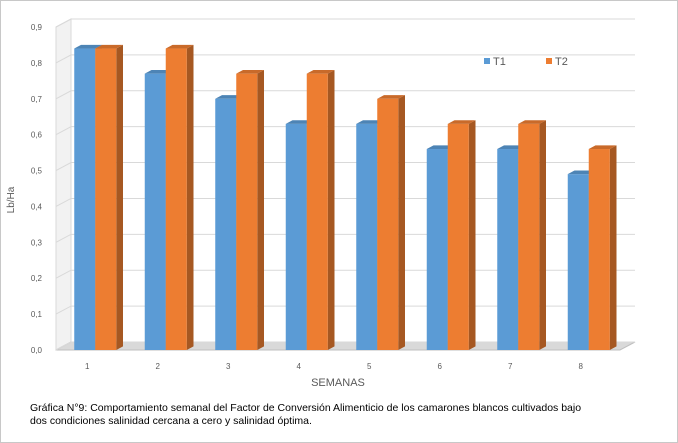 The height and width of the screenshot is (443, 678). I want to click on legend: T1 T2, so click(526, 62).